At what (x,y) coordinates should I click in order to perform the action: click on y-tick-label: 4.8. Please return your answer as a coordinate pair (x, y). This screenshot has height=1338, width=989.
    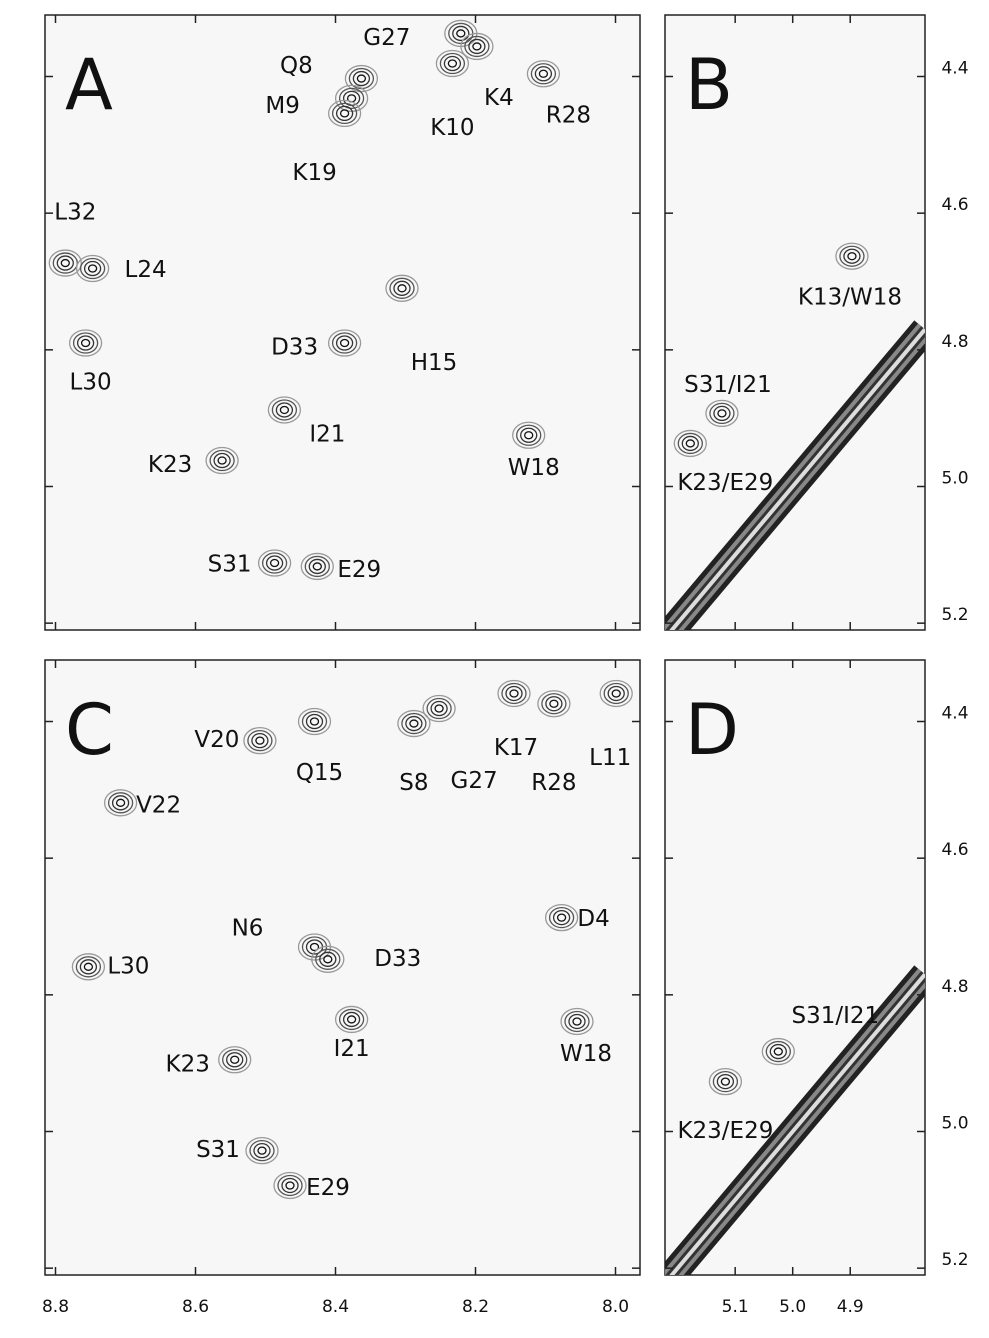
    Looking at the image, I should click on (954, 342).